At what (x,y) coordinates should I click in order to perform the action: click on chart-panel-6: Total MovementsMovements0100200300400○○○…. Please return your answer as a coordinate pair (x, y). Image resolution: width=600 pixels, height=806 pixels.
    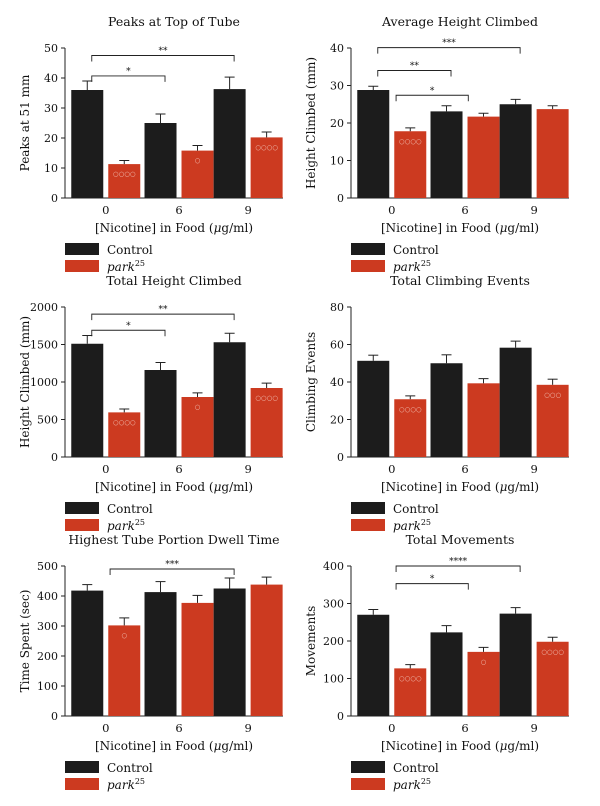
    Looking at the image, I should click on (436, 662).